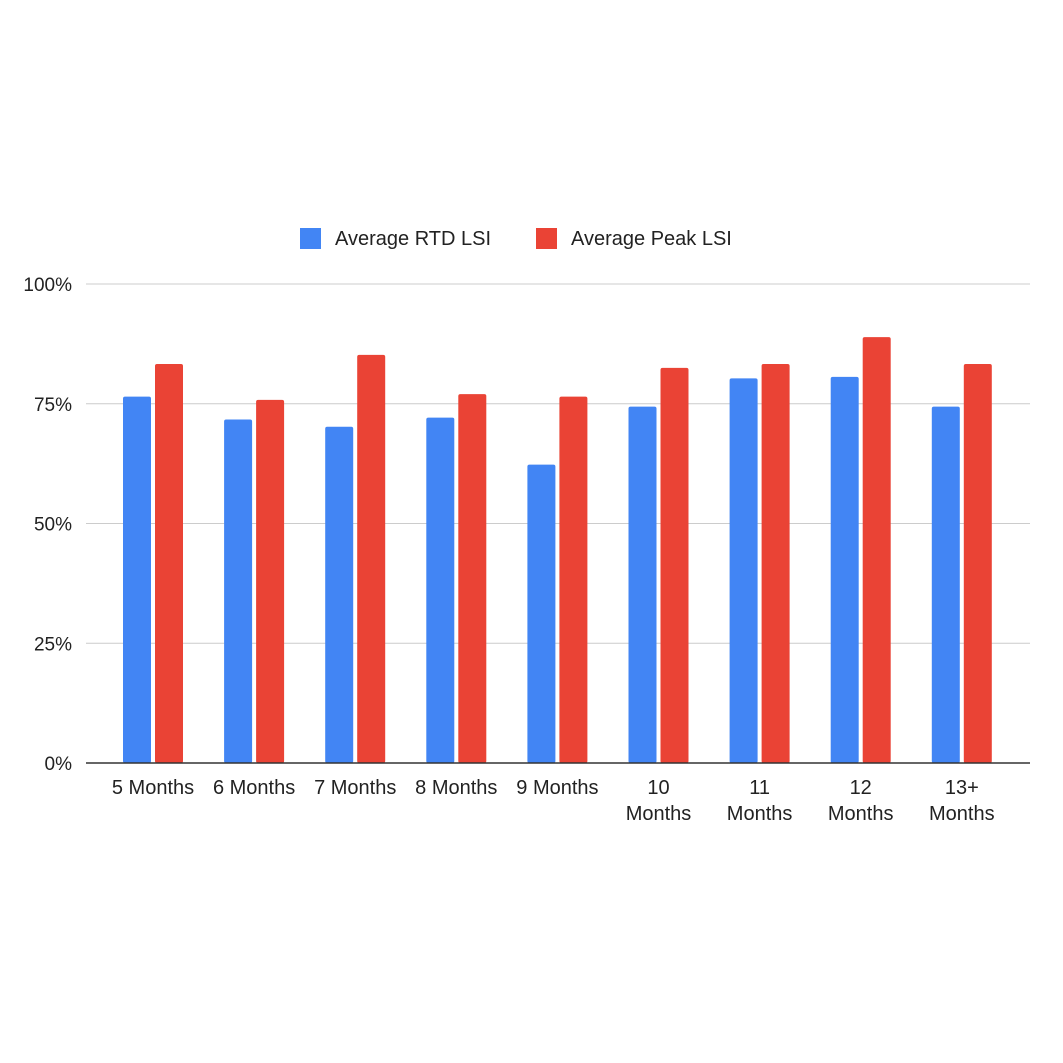 The image size is (1063, 1063). What do you see at coordinates (47, 285) in the screenshot?
I see `y-tick-label: 100%` at bounding box center [47, 285].